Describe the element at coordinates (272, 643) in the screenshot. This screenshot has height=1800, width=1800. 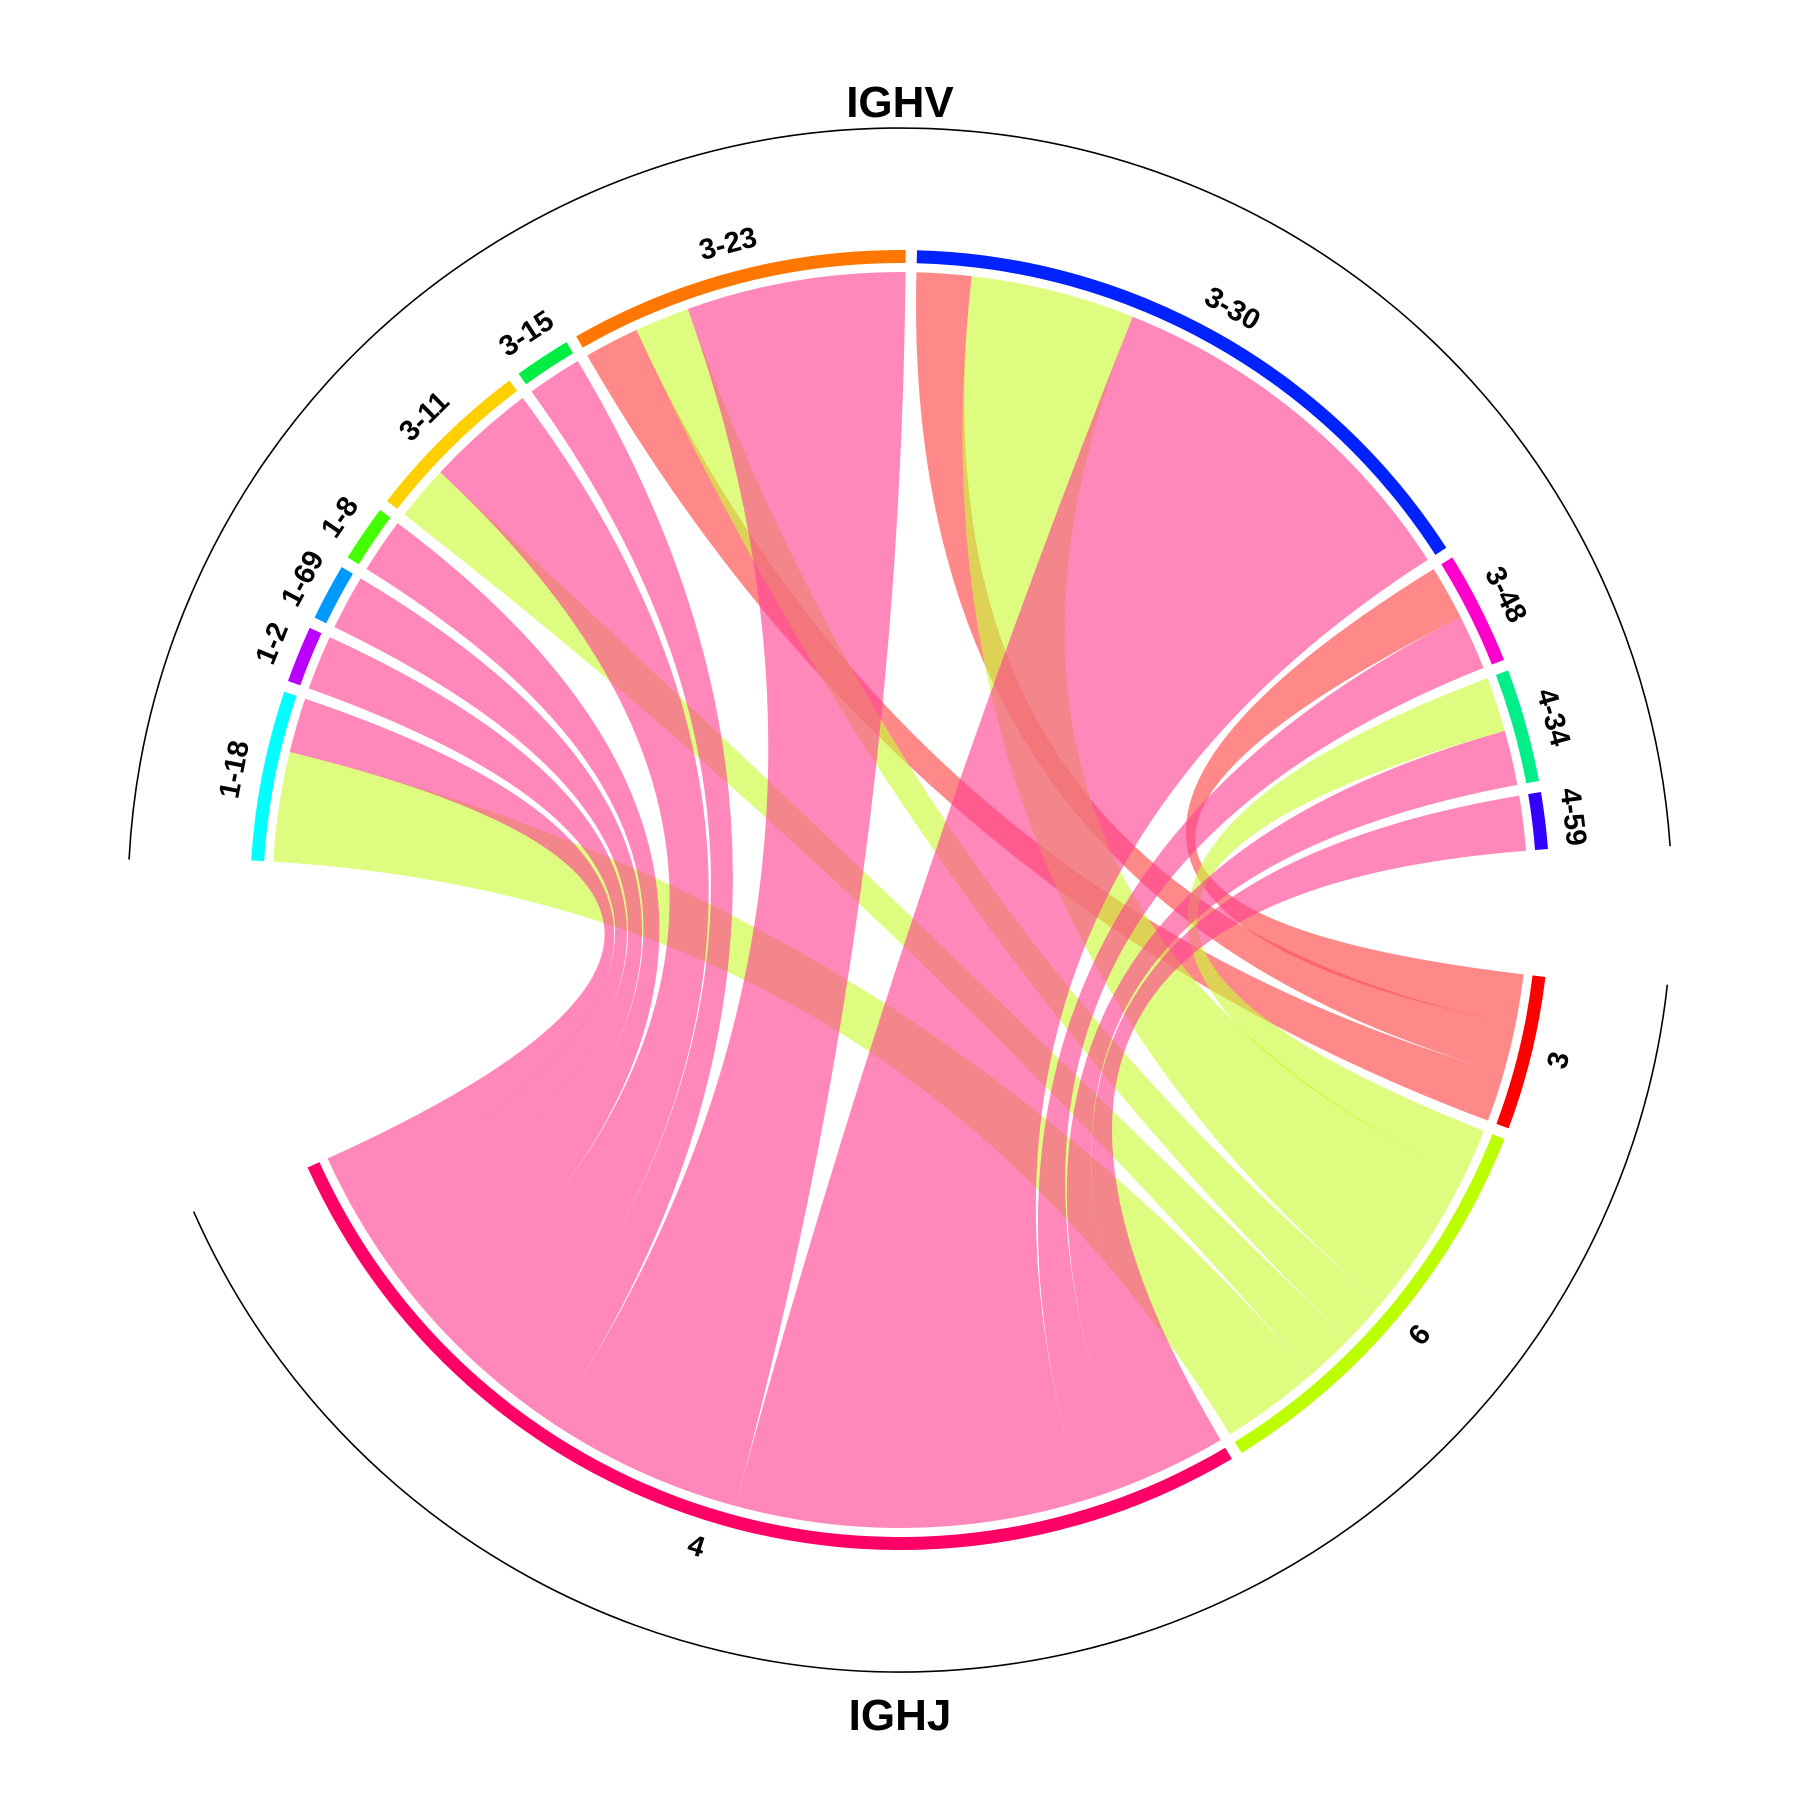
I see `label-ighv-1-2: 1-2` at that location.